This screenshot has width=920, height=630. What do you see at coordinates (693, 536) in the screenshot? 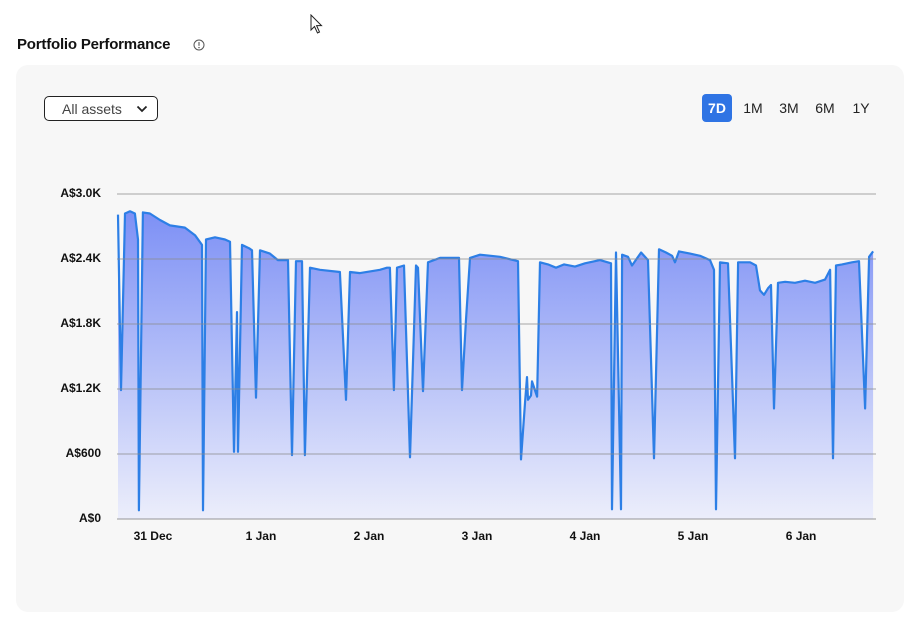
I see `x-tick-label: 5 Jan` at bounding box center [693, 536].